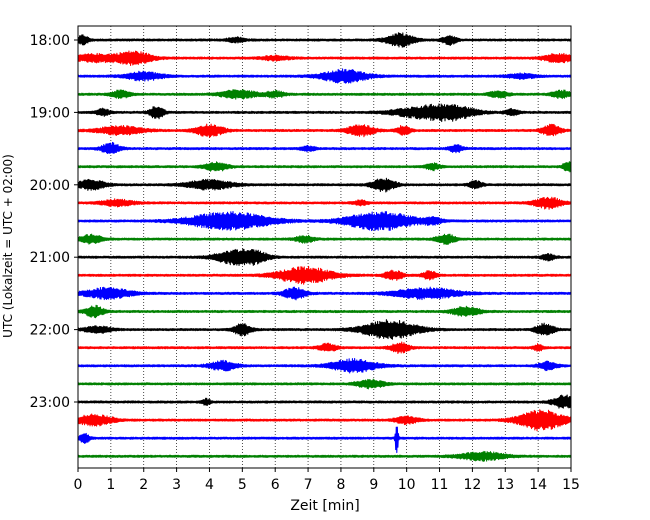 The width and height of the screenshot is (650, 520). Describe the element at coordinates (50, 41) in the screenshot. I see `y-tick-label: 18:00` at that location.